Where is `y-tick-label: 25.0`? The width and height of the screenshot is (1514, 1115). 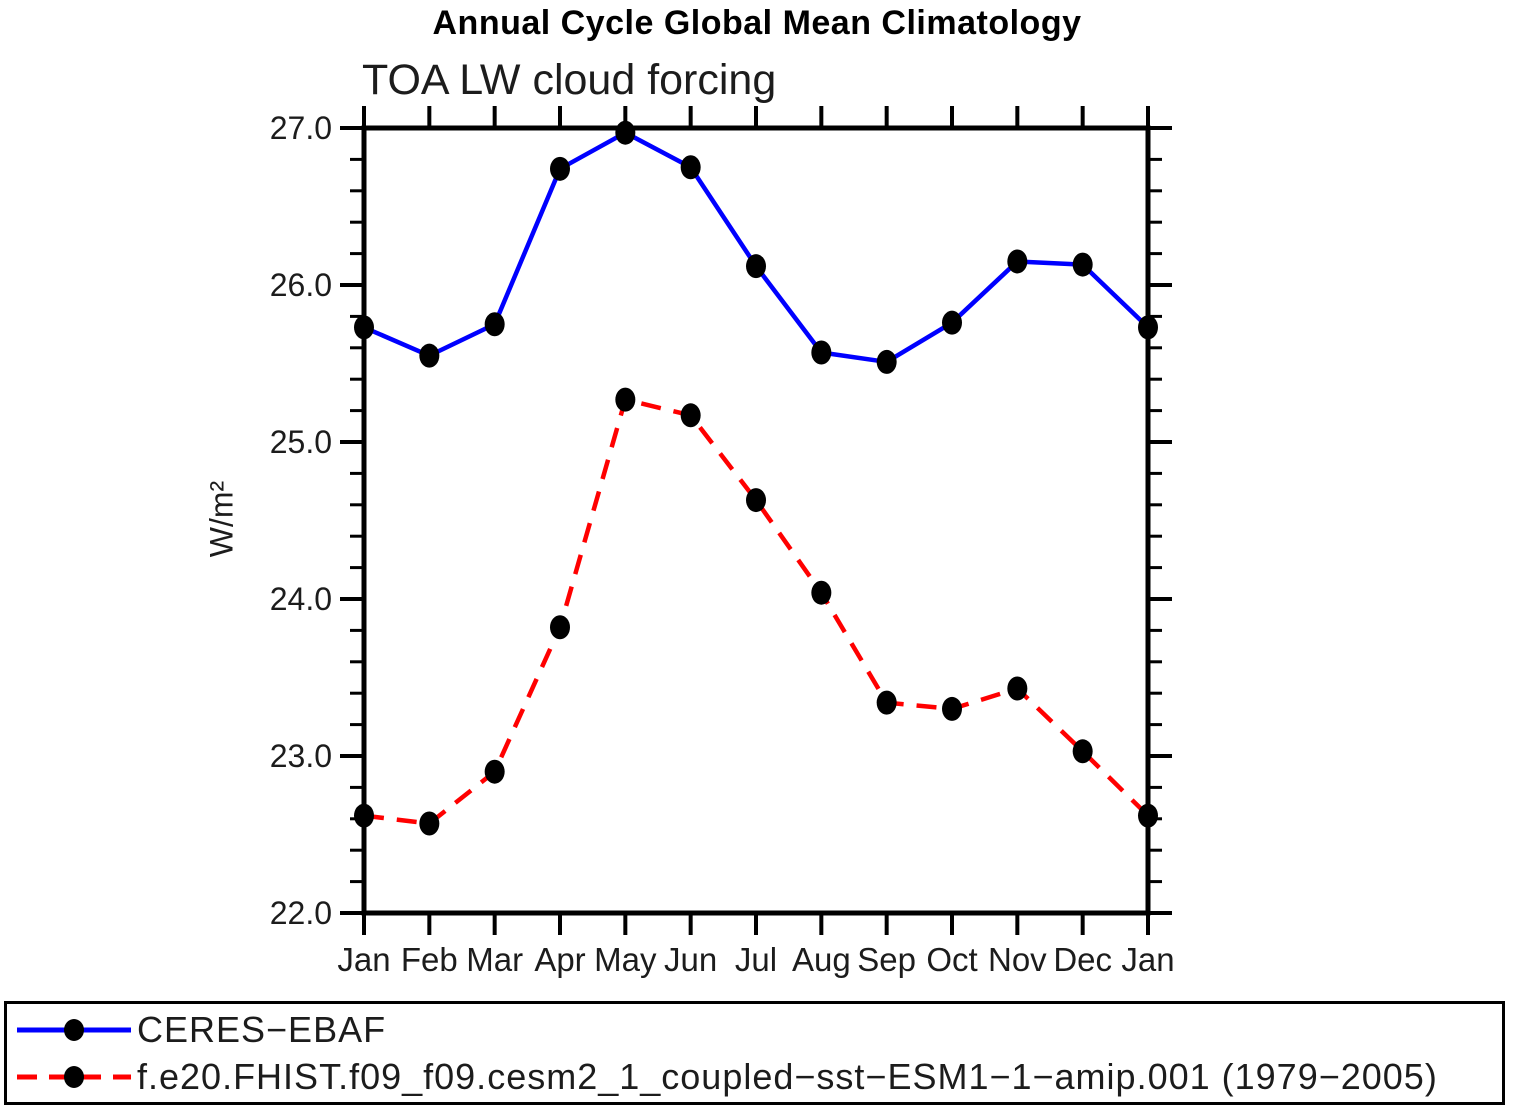 y-tick-label: 25.0 is located at coordinates (301, 442).